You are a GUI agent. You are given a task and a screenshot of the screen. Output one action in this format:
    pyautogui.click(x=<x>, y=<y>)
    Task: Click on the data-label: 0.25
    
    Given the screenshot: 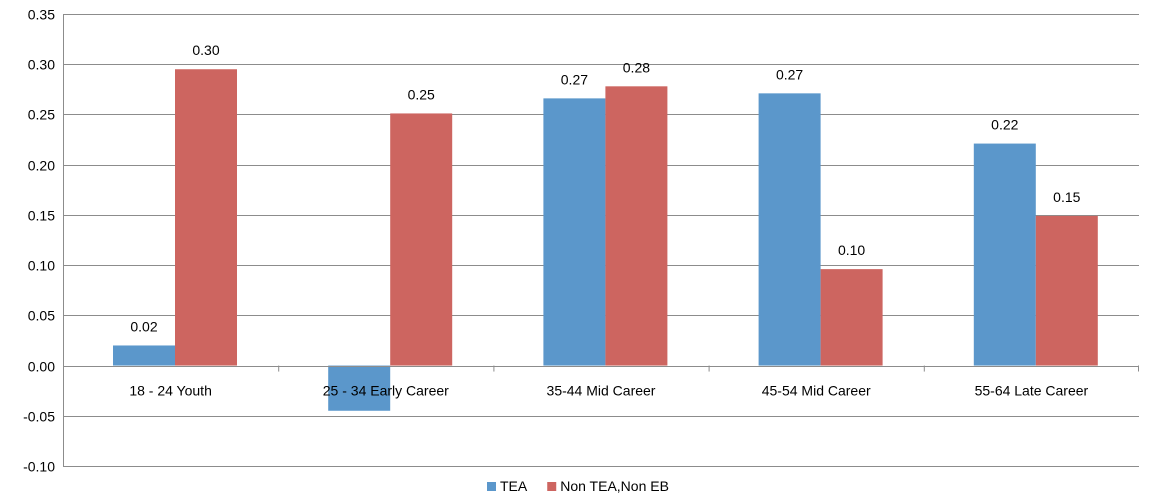 What is the action you would take?
    pyautogui.click(x=421, y=94)
    